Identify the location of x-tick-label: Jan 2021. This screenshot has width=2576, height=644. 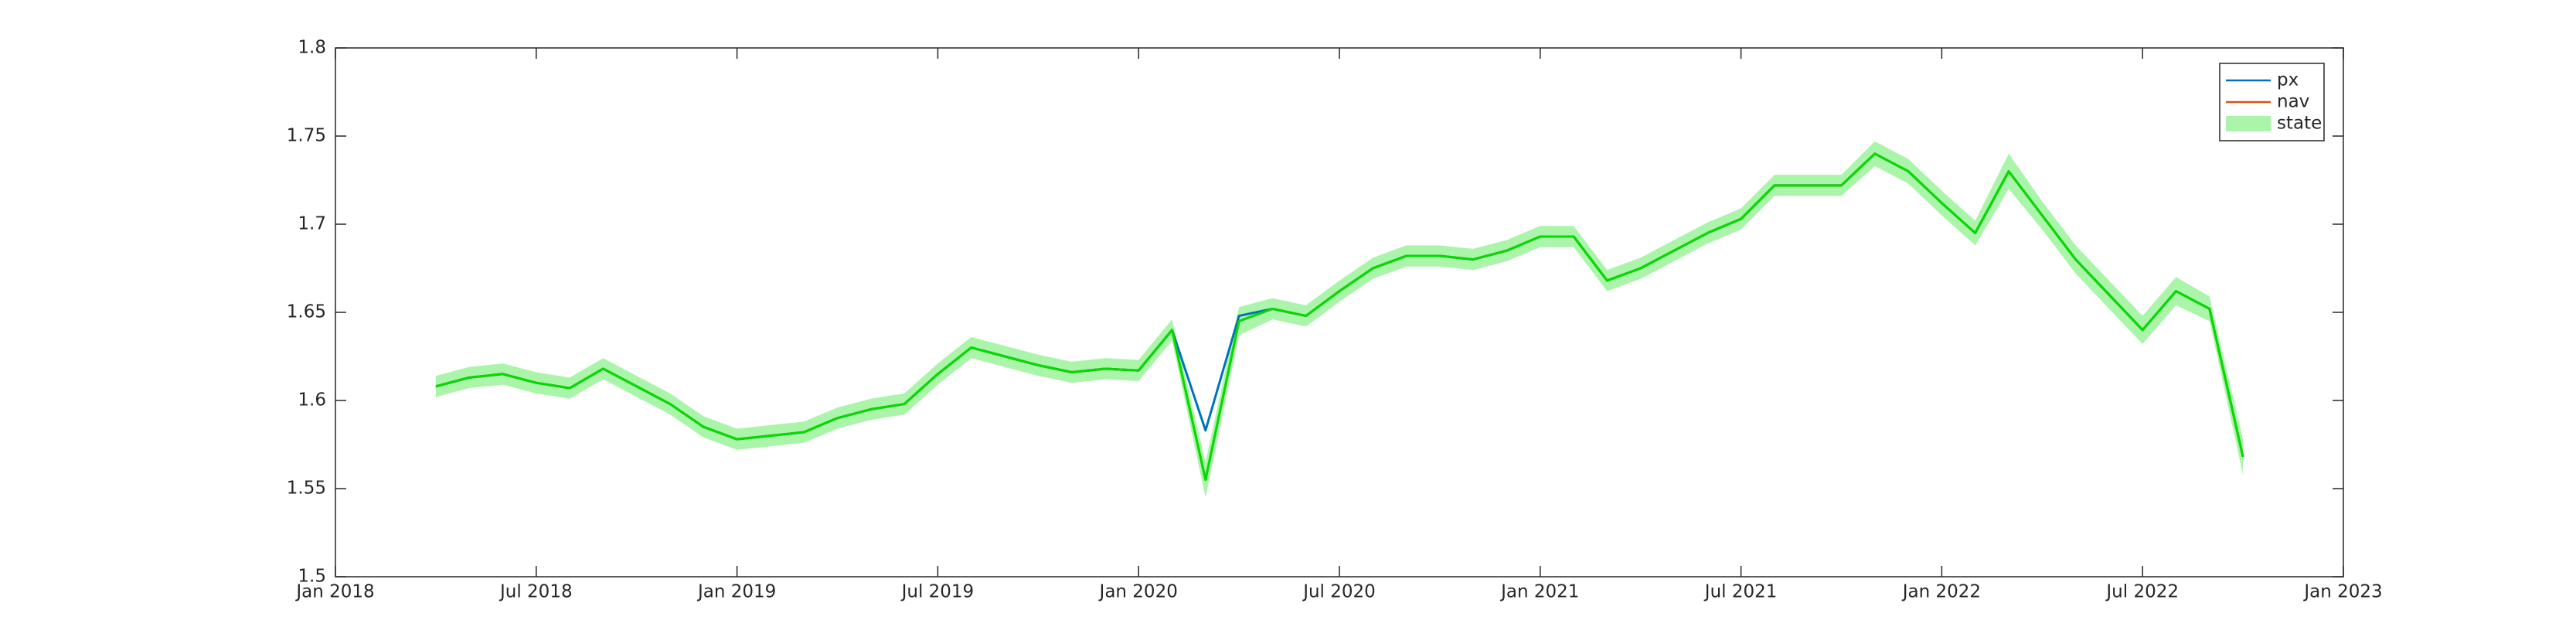
(1539, 592).